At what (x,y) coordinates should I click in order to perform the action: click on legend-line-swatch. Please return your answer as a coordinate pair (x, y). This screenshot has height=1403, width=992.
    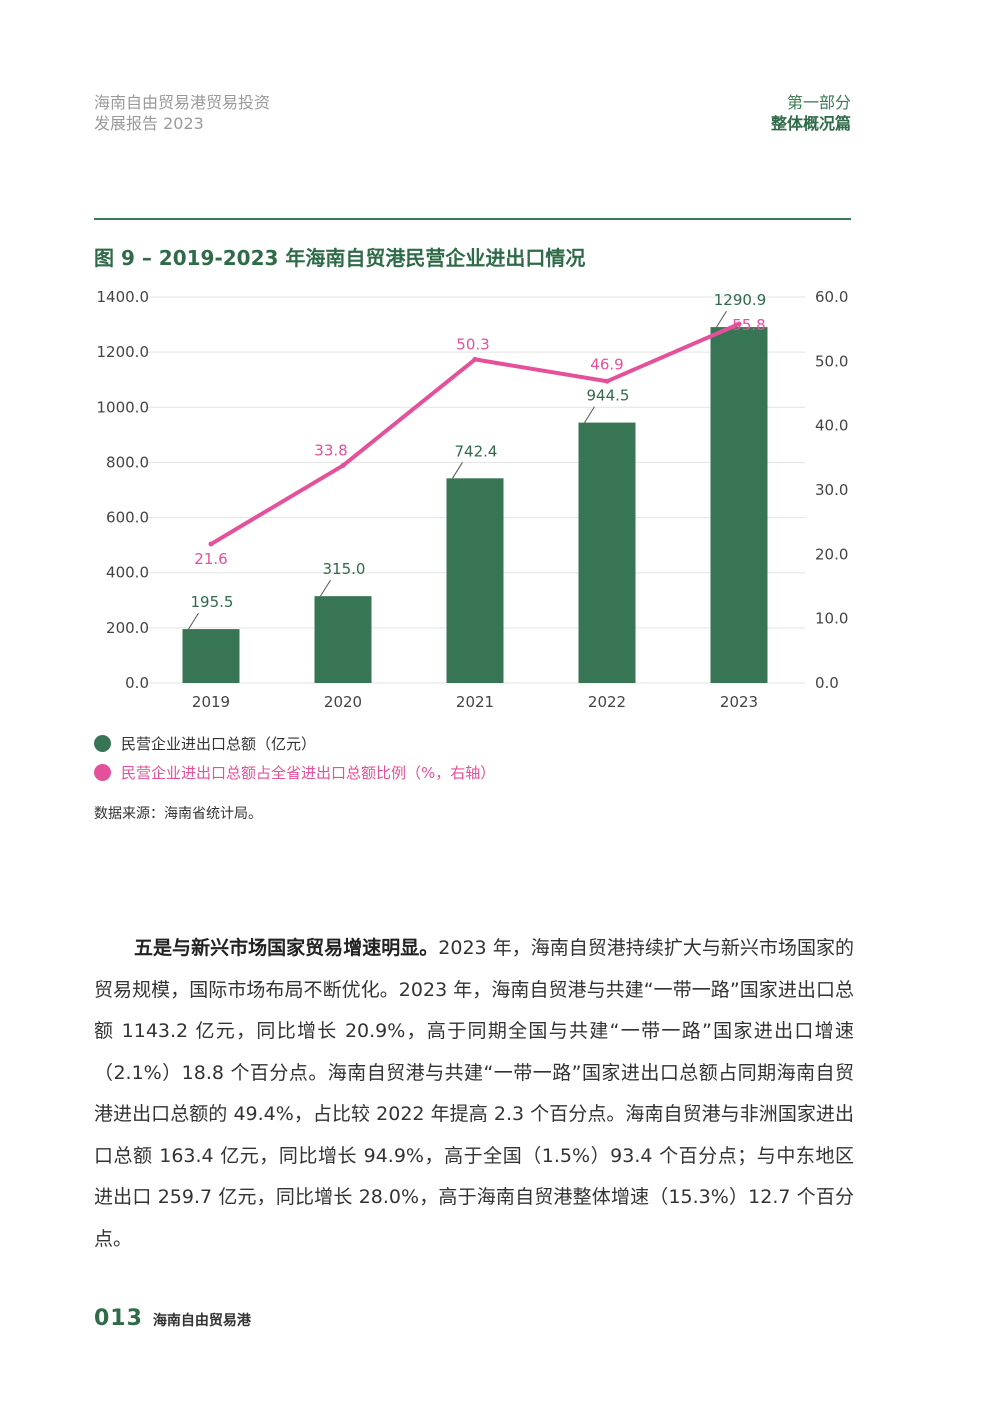
    Looking at the image, I should click on (102, 772).